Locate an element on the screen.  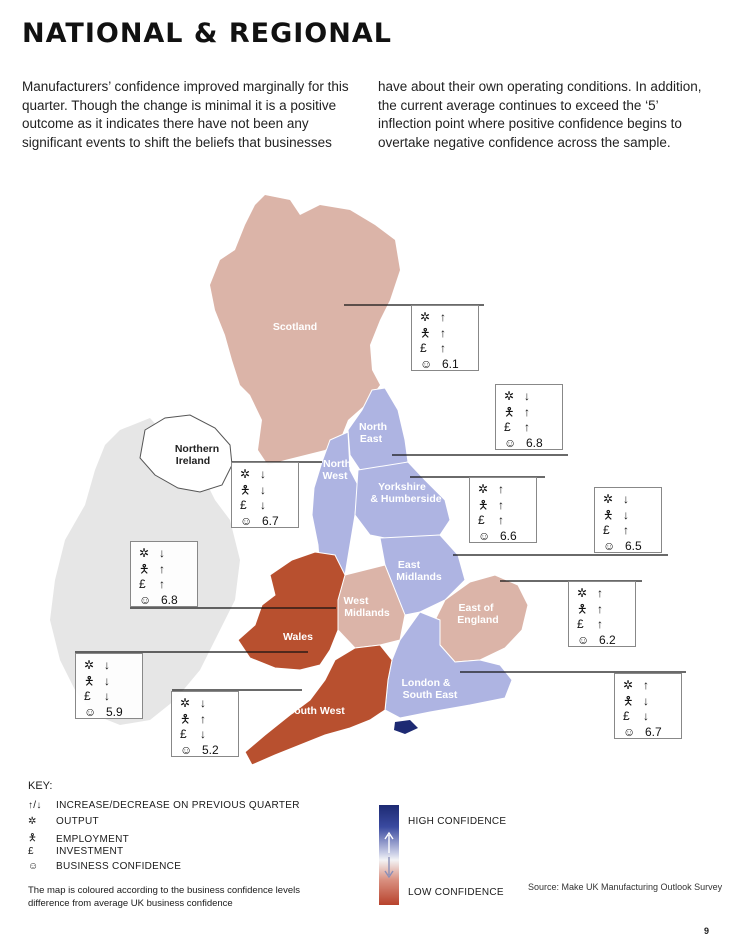
key-change-label: INCREASE/DECREASE ON PREVIOUS QUARTER is located at coordinates (178, 805).